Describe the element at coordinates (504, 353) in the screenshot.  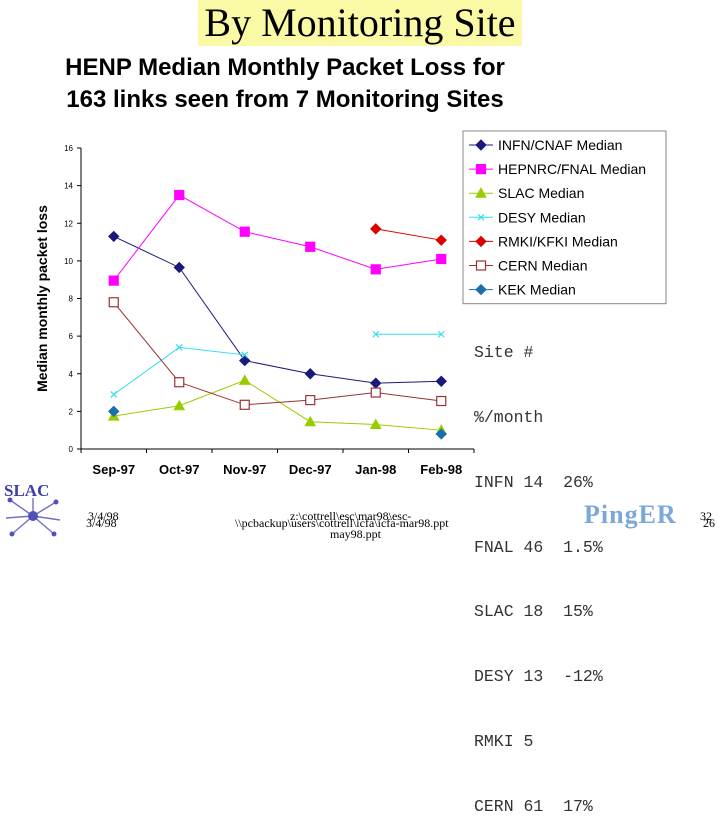
I see `site-table-row: Site #` at that location.